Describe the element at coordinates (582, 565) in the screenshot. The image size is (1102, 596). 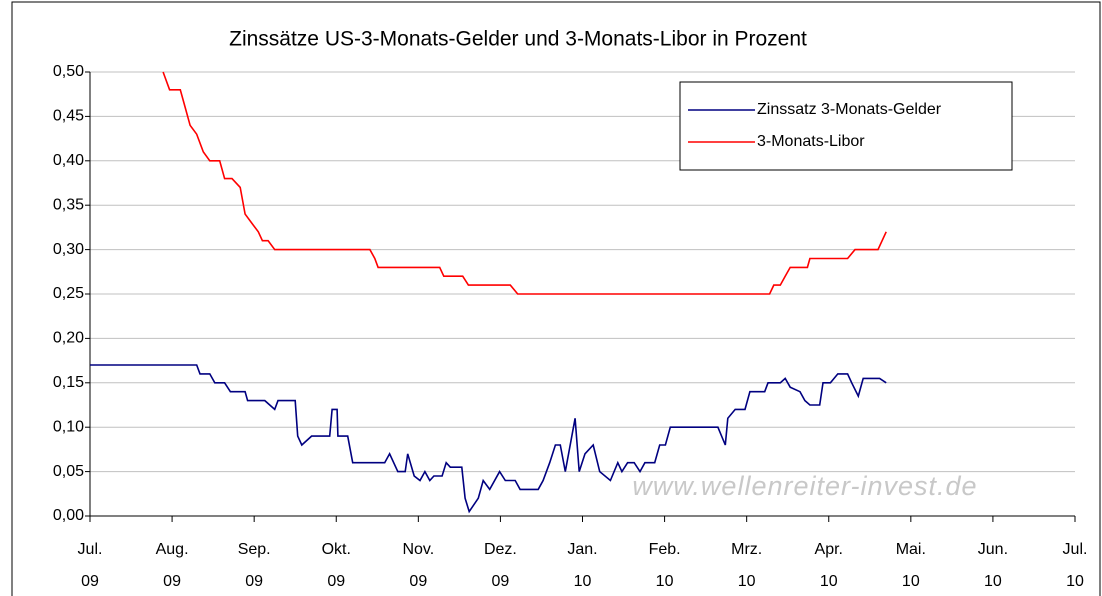
I see `x-tick-label: Jan. 10` at that location.